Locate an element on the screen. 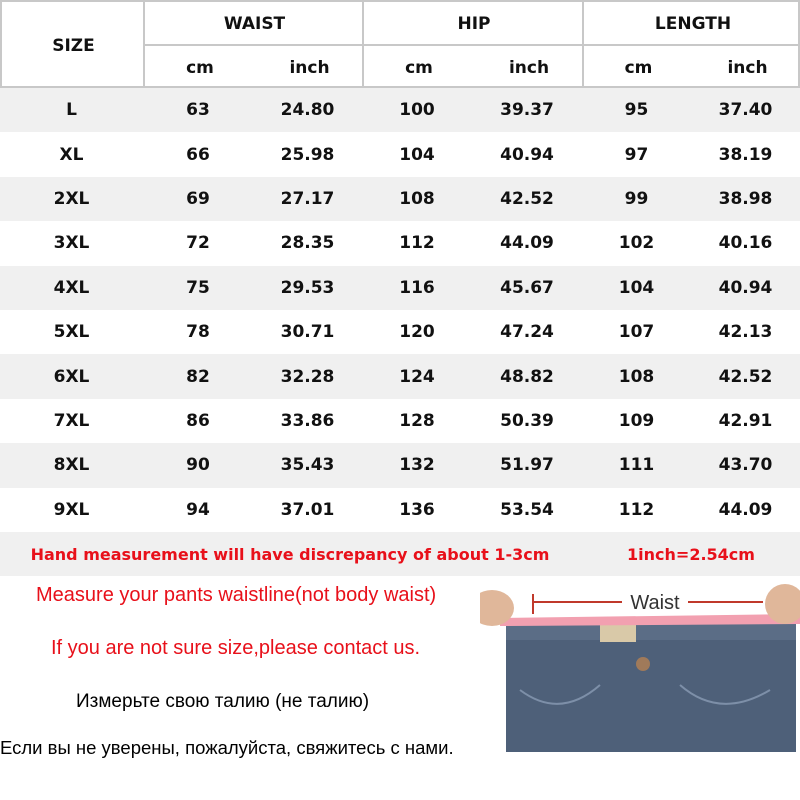  hip-cm-cell: 104 is located at coordinates (417, 154).